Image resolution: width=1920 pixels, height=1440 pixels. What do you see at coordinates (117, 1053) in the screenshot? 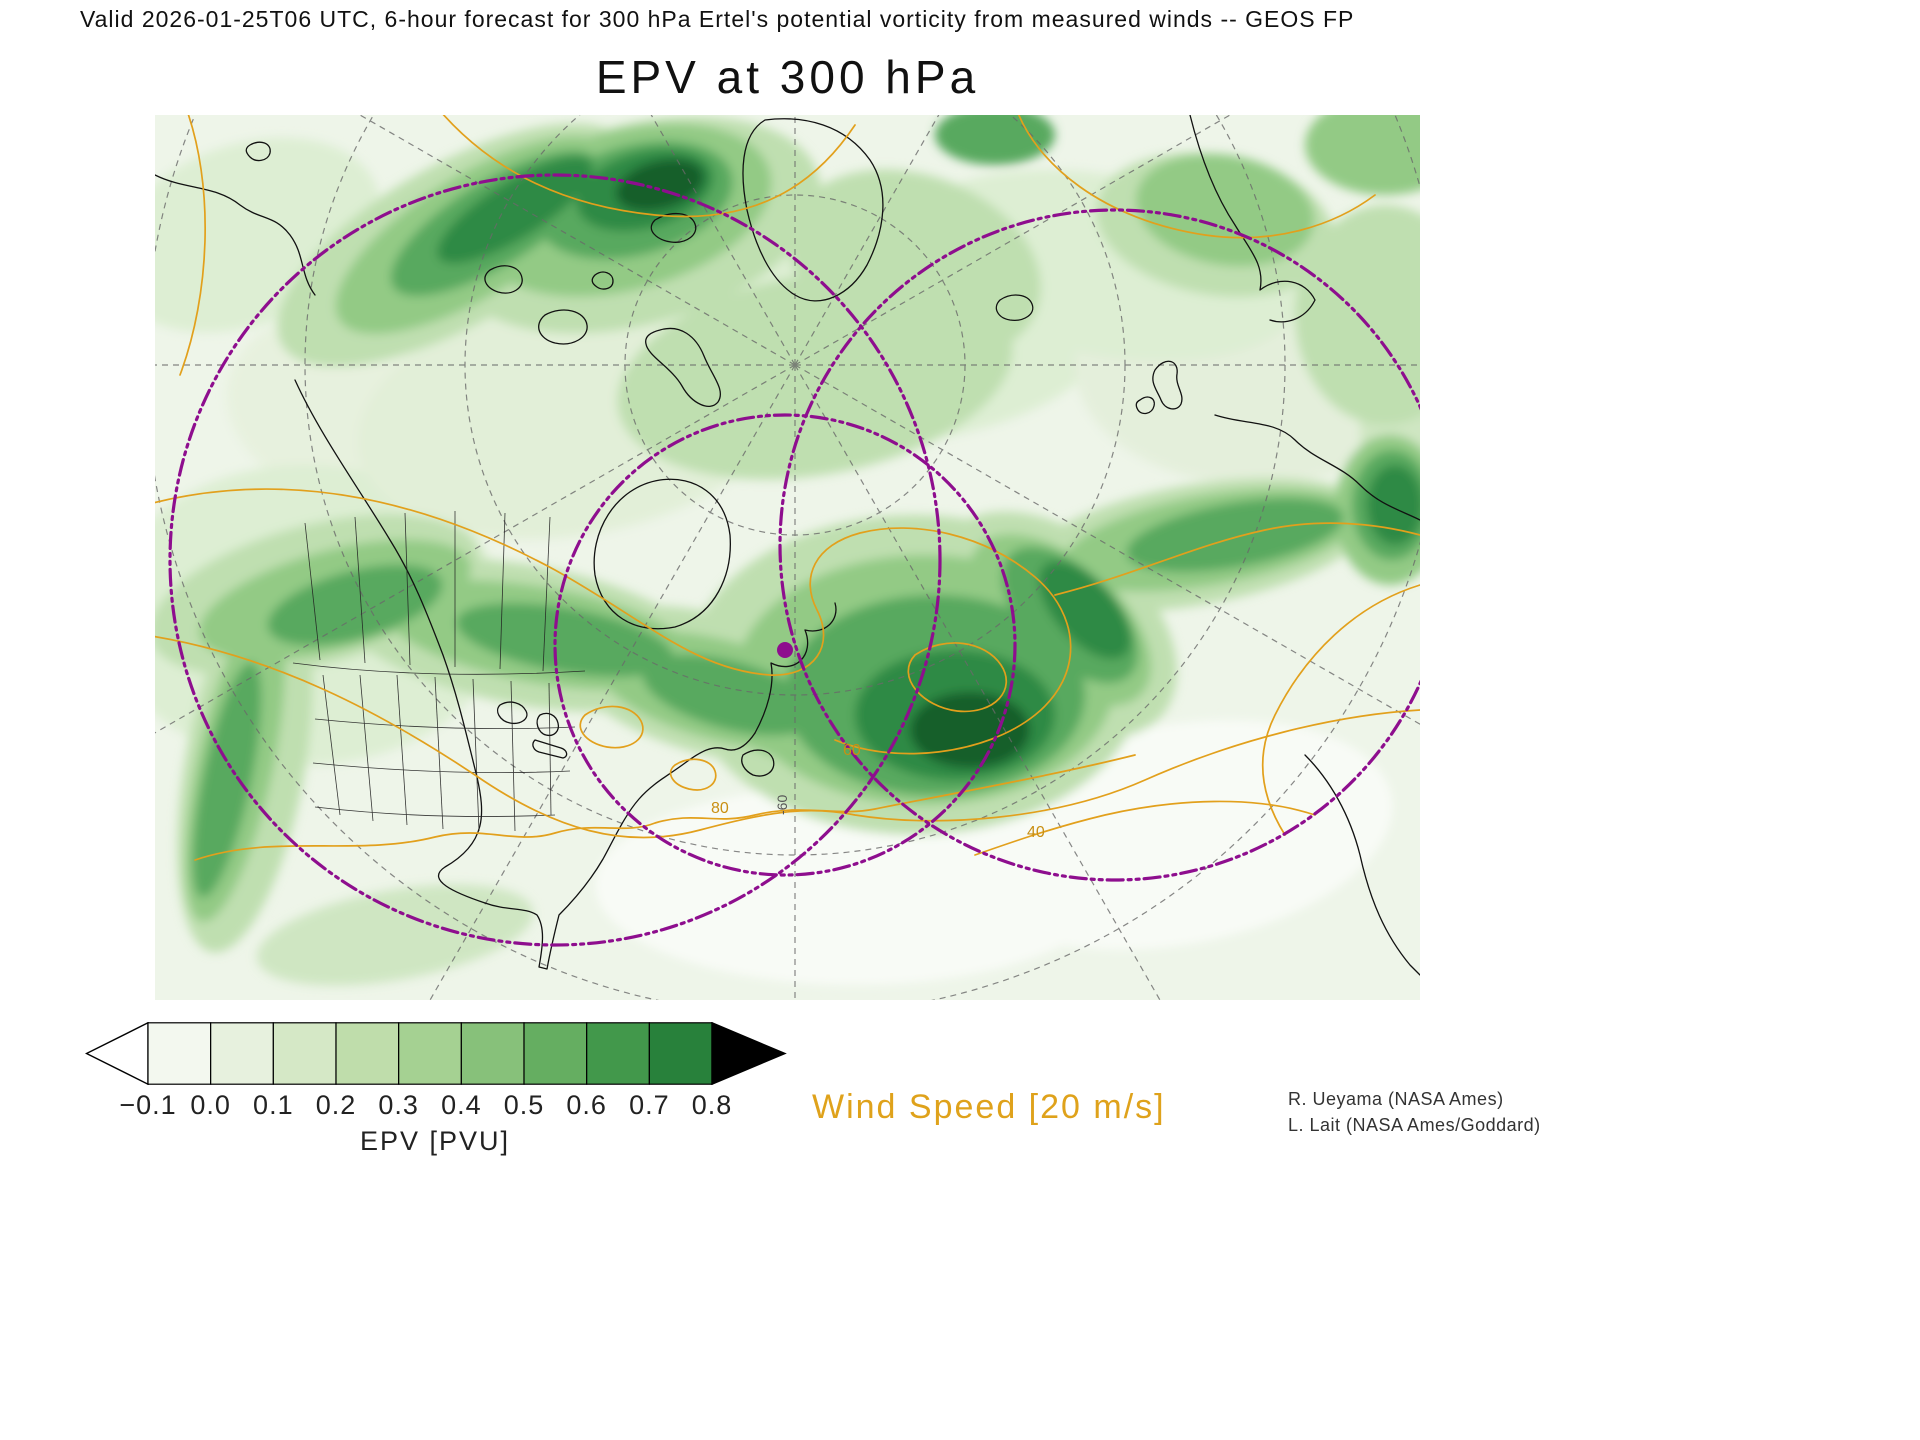
I see `colorbar-underflow-arrow` at bounding box center [117, 1053].